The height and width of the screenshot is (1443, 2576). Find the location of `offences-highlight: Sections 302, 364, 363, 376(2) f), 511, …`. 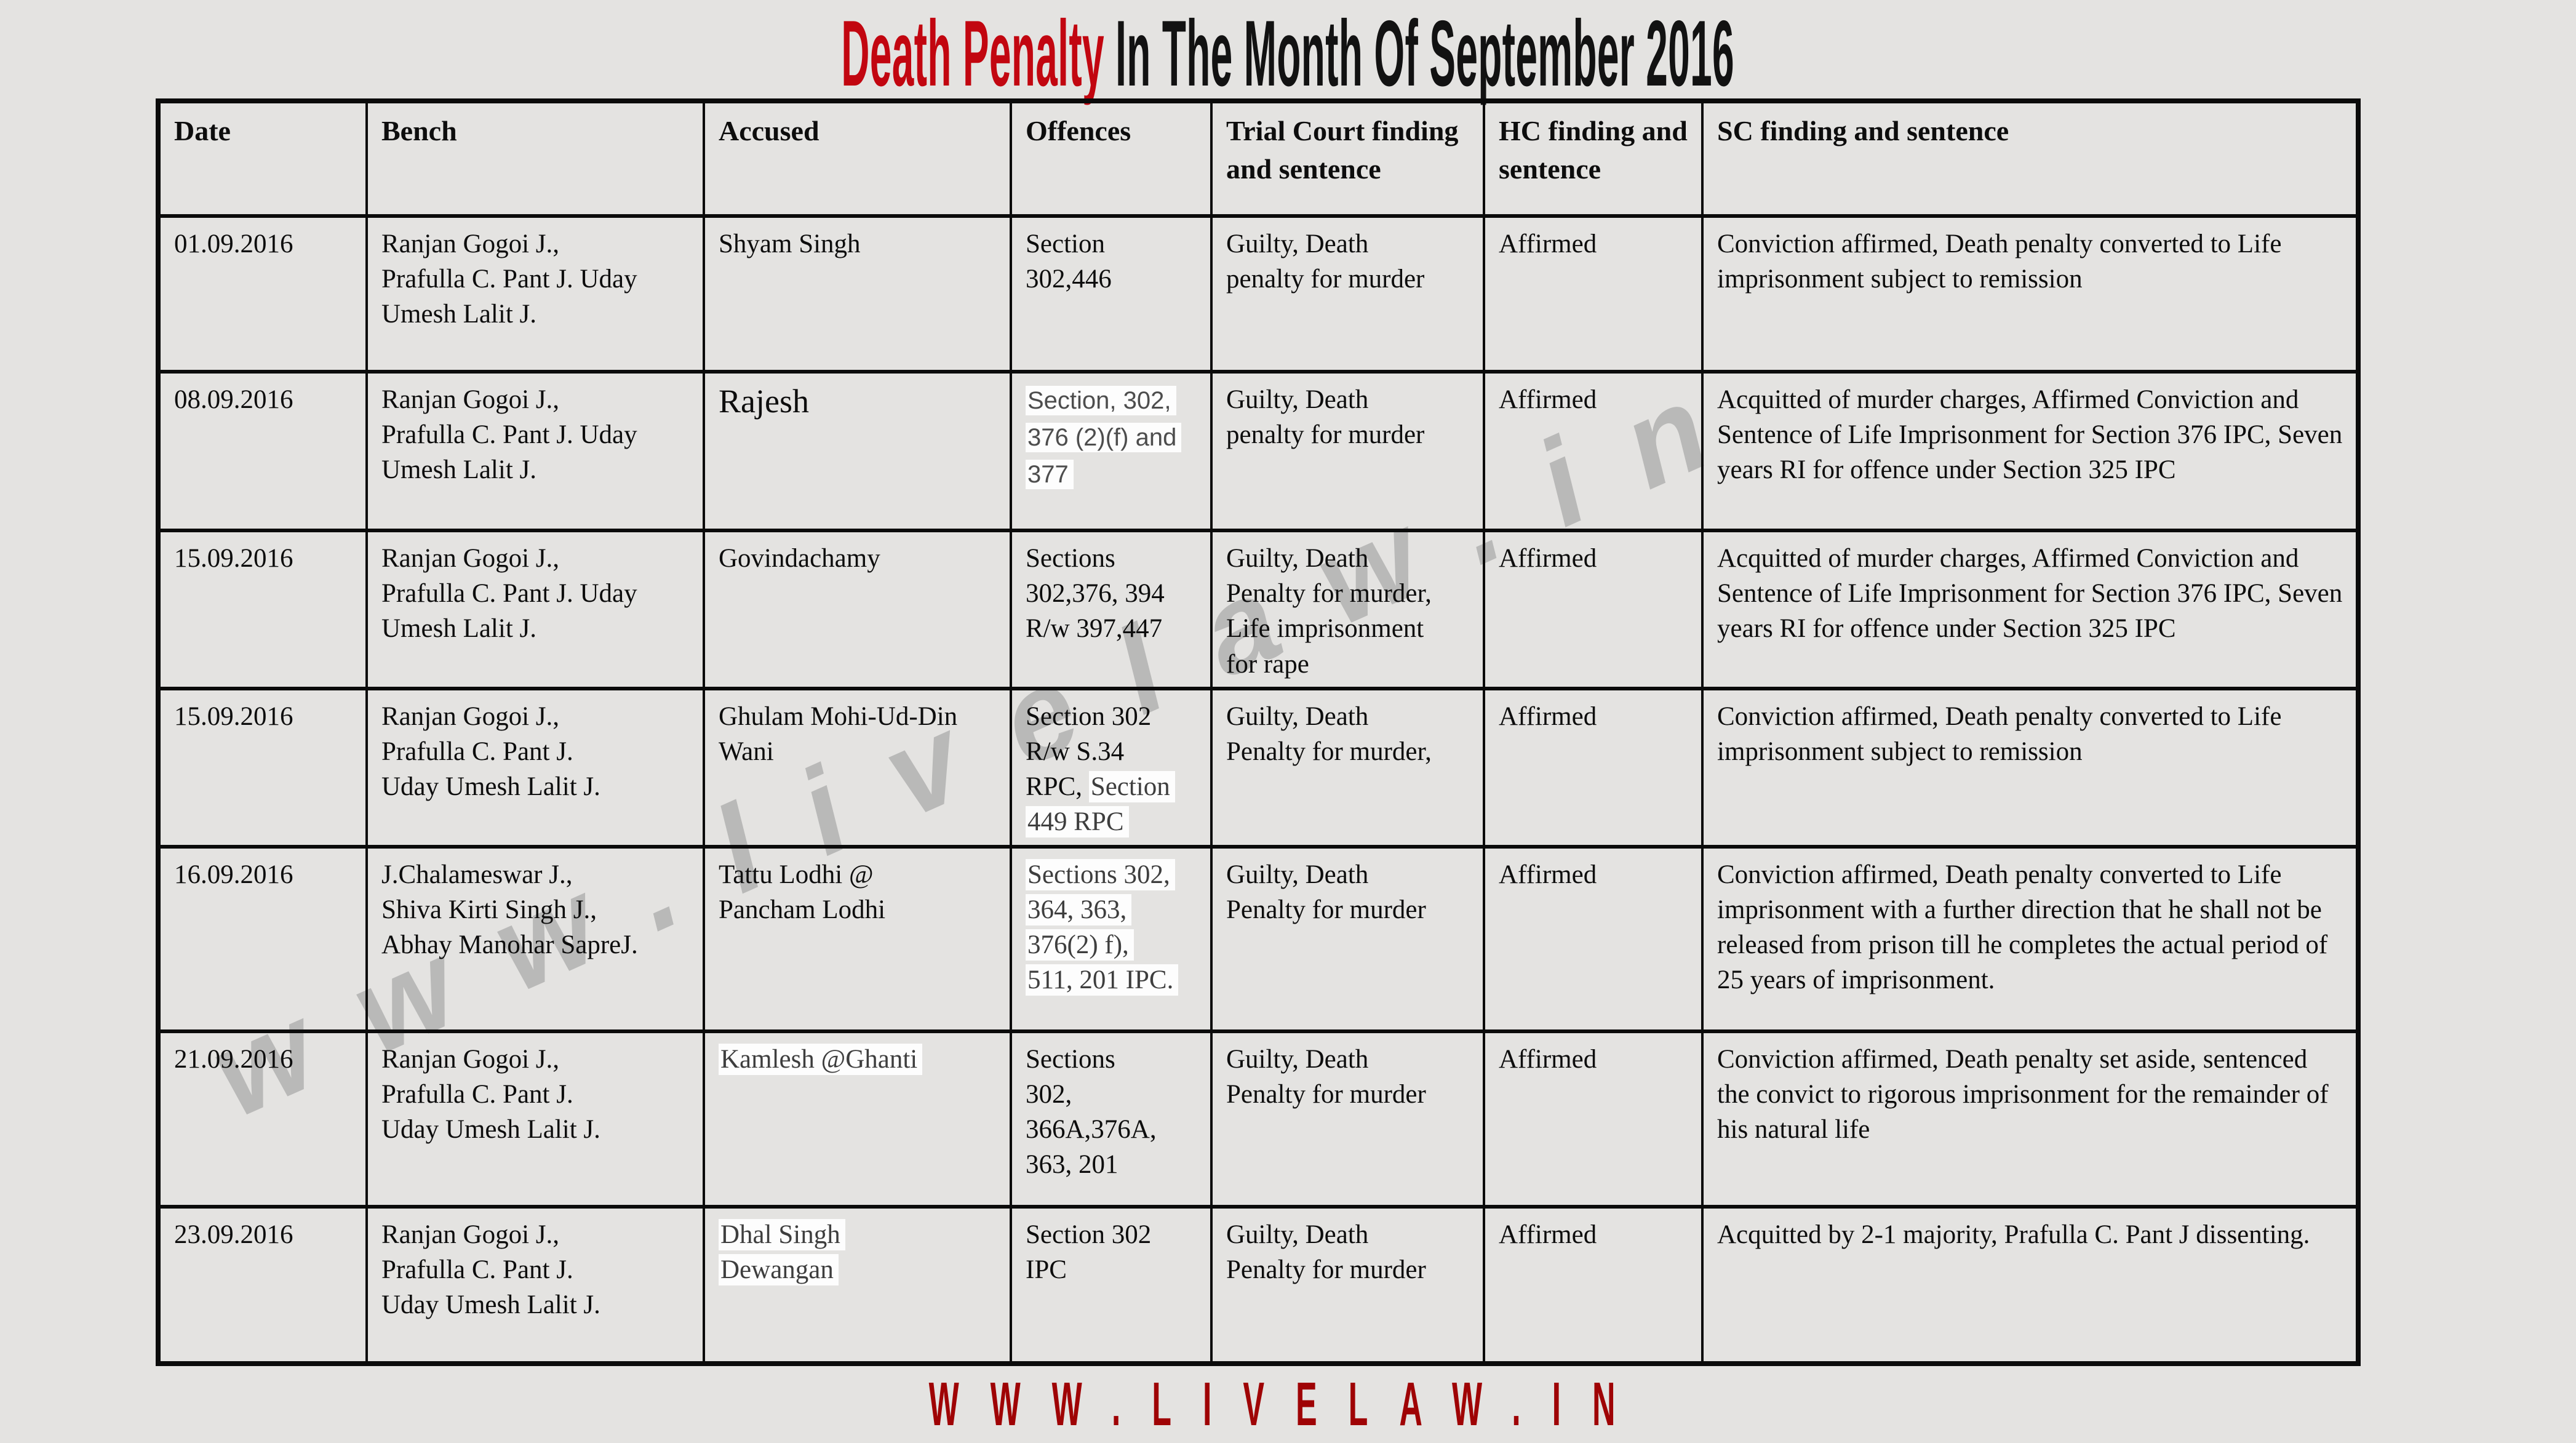

offences-highlight: Sections 302, 364, 363, 376(2) f), 511, … is located at coordinates (1102, 927).